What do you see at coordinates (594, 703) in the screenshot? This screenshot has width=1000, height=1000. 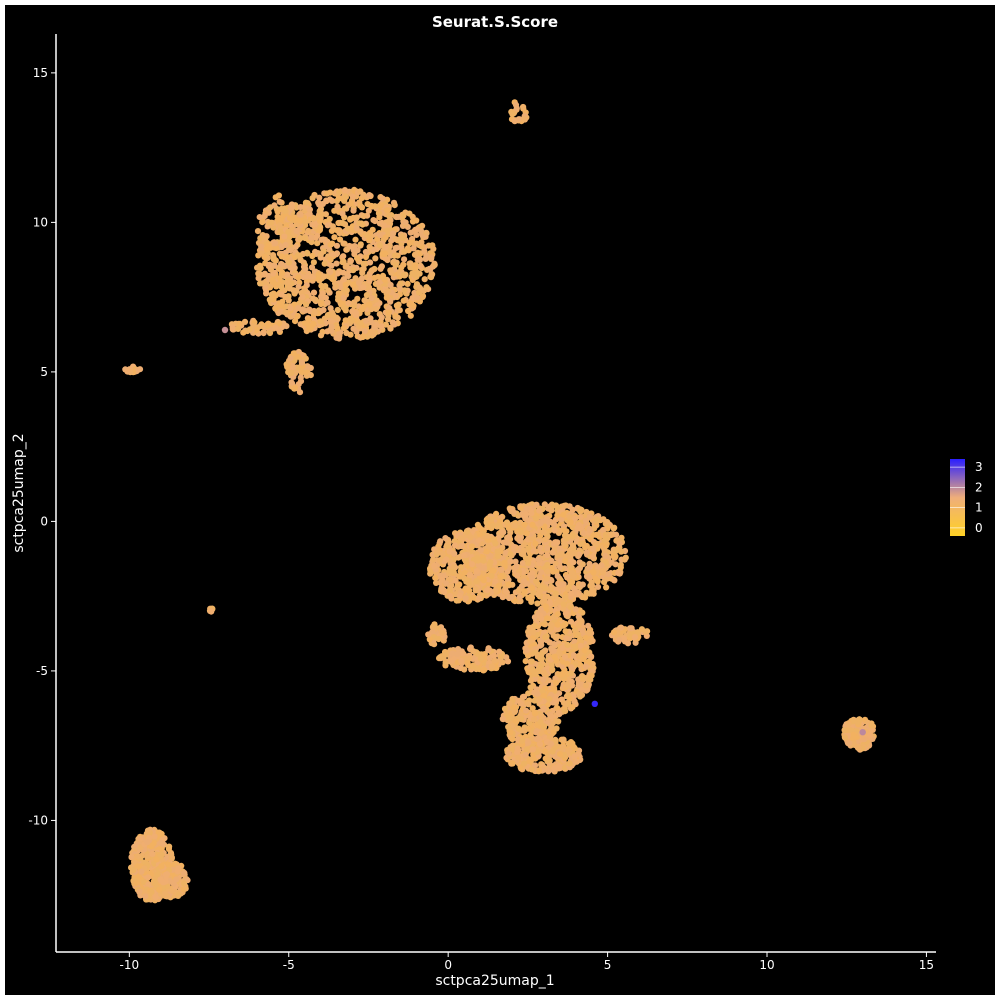 I see `high-score-point` at bounding box center [594, 703].